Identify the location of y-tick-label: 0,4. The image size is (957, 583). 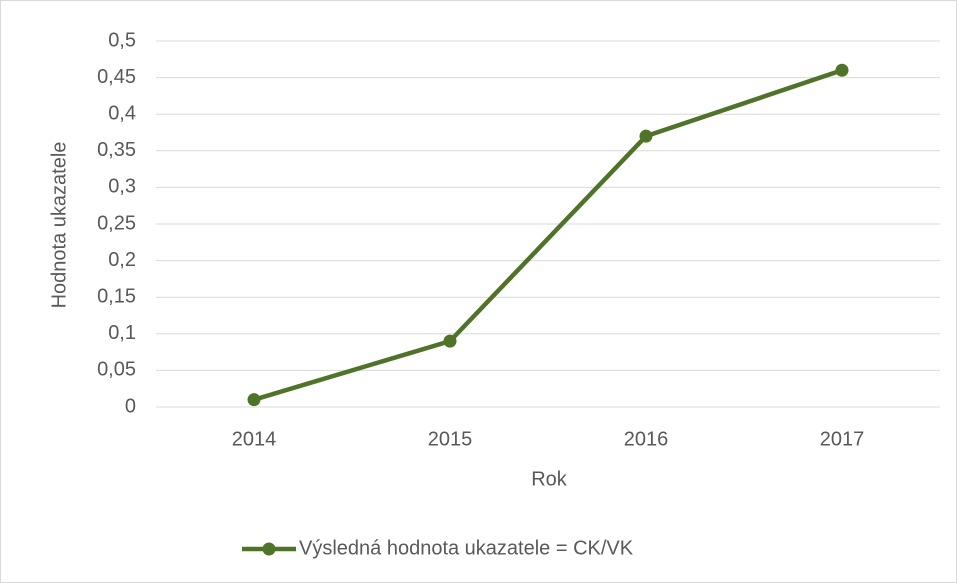
(122, 113).